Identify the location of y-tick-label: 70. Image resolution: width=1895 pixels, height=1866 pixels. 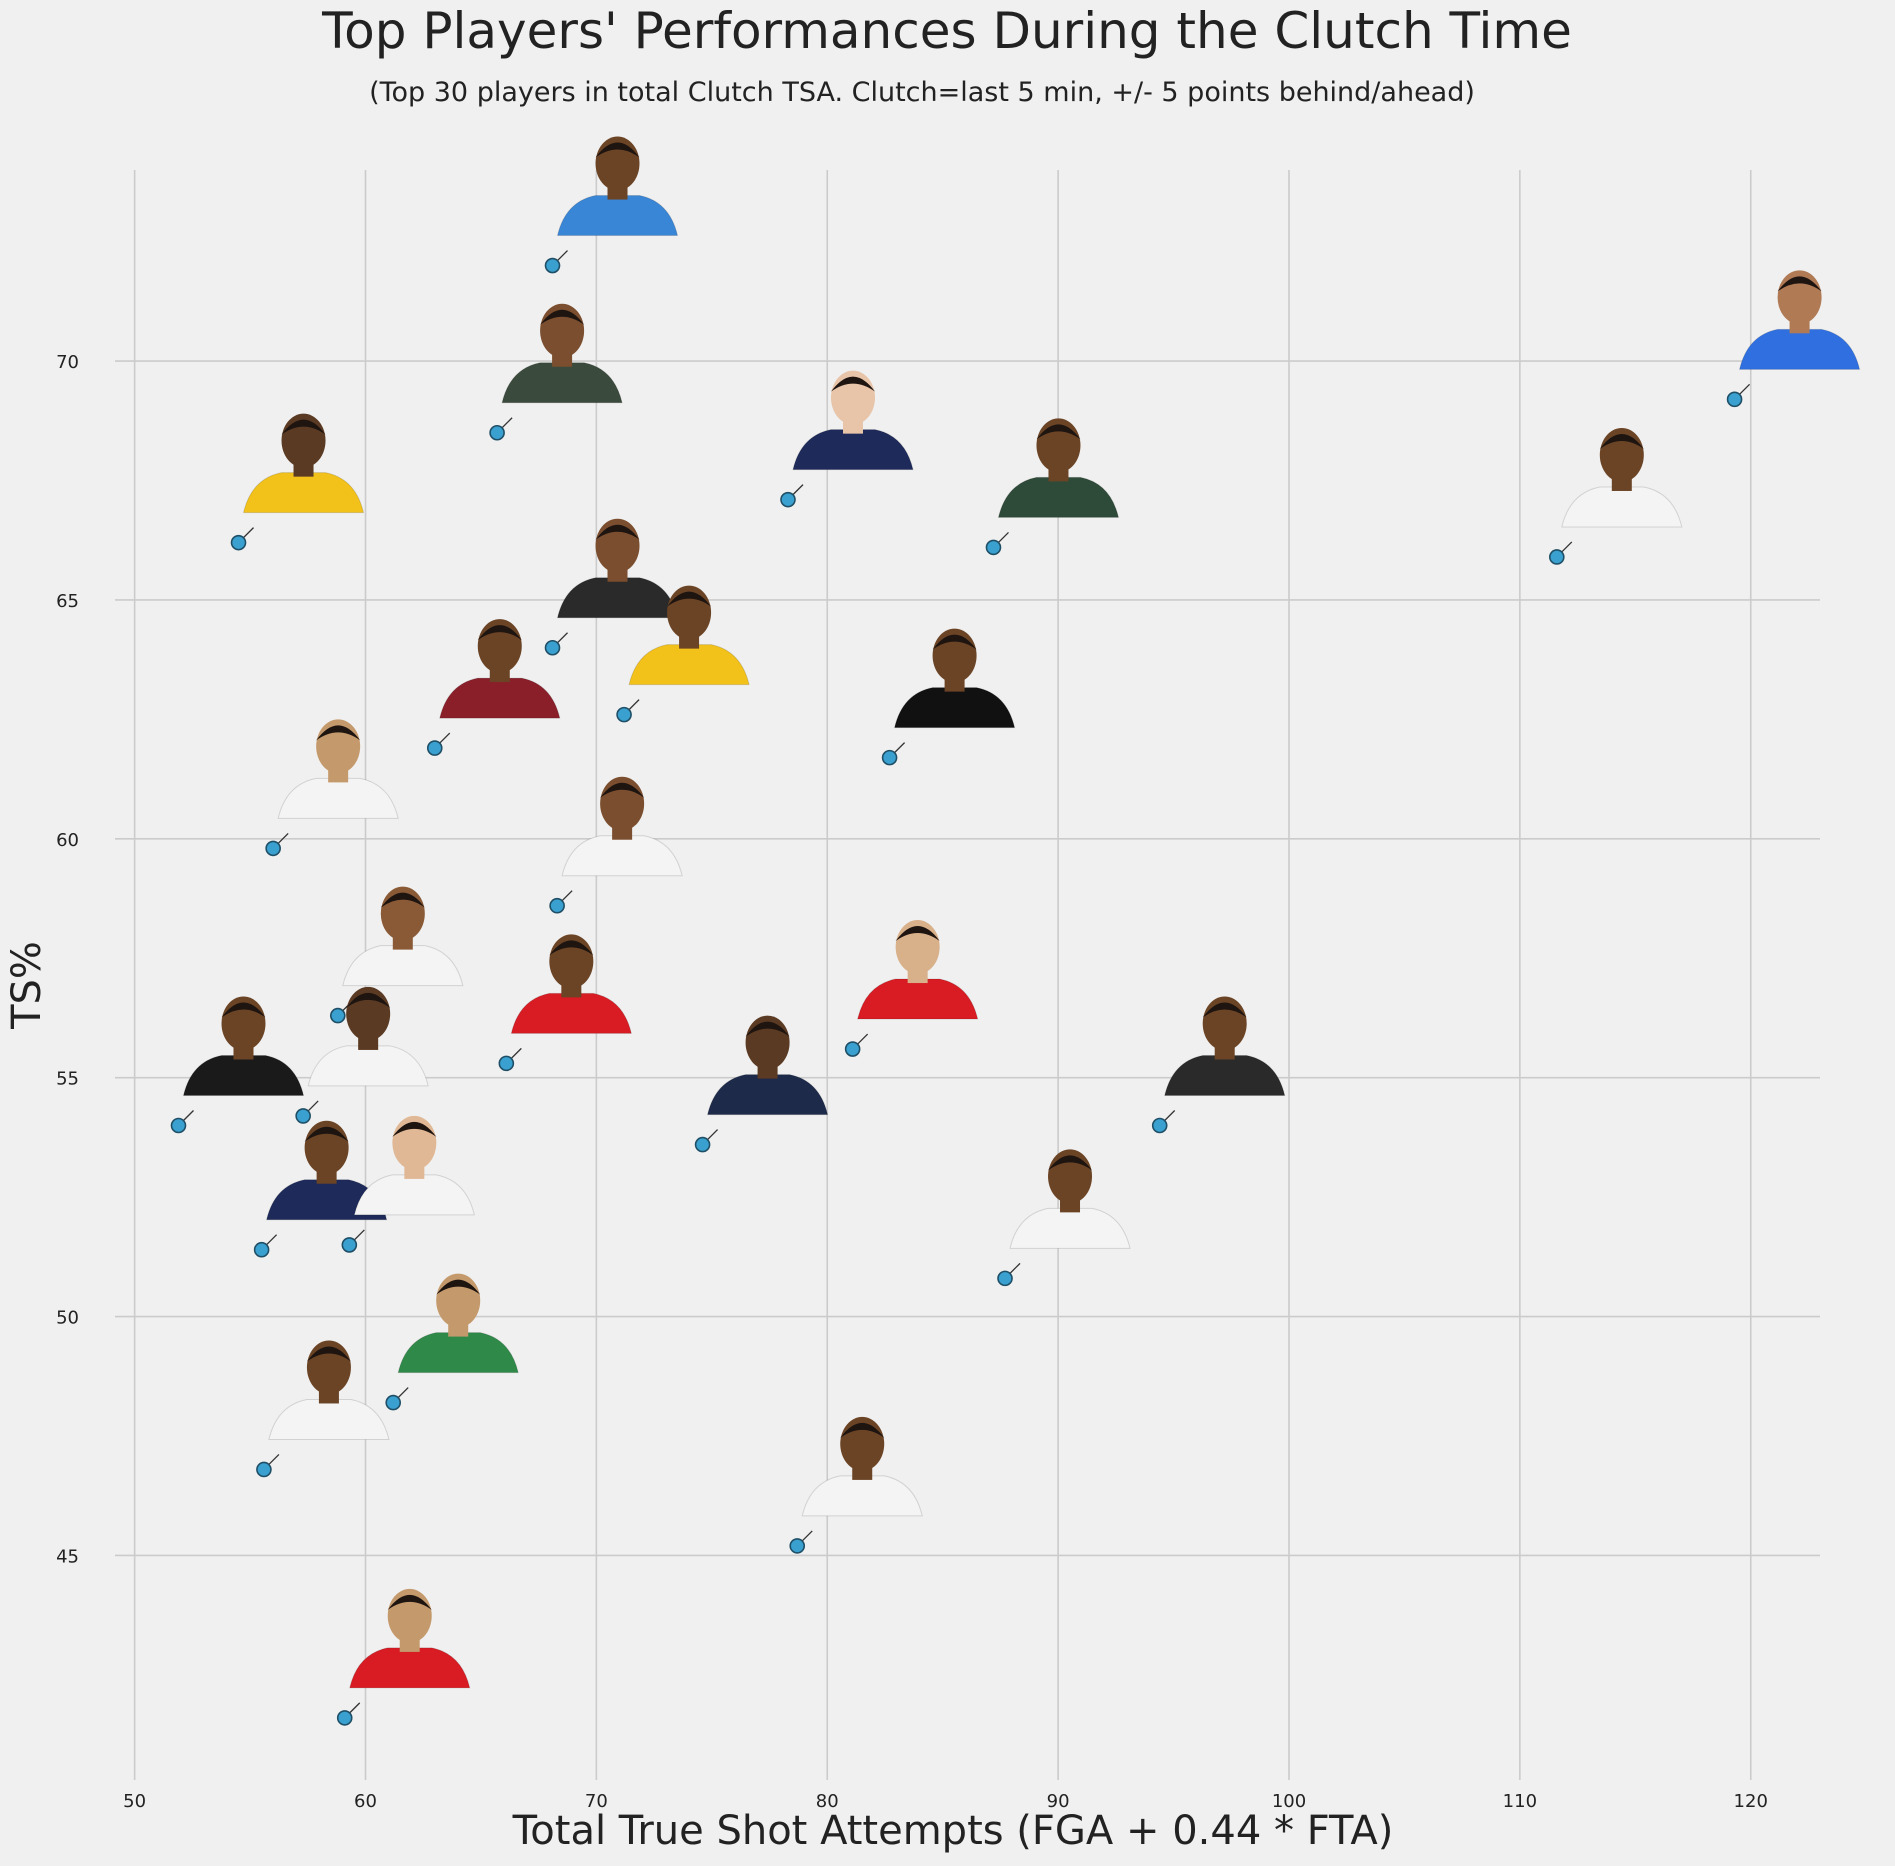
(67, 362).